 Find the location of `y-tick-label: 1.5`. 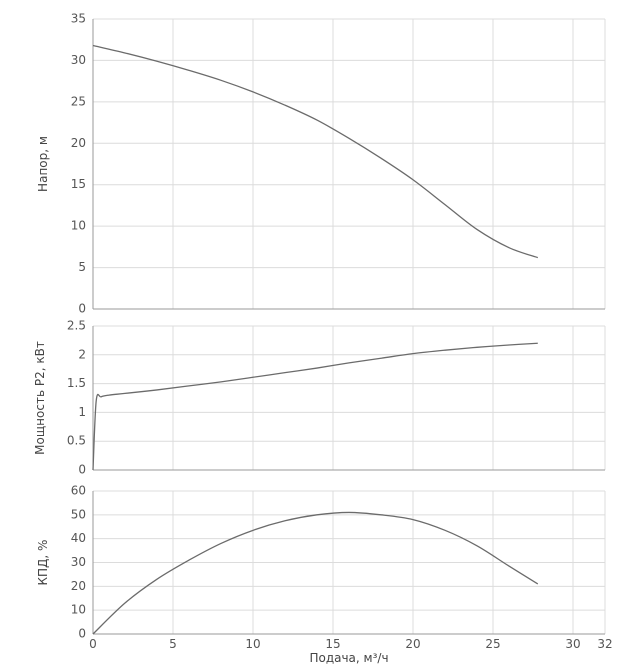

y-tick-label: 1.5 is located at coordinates (76, 383).